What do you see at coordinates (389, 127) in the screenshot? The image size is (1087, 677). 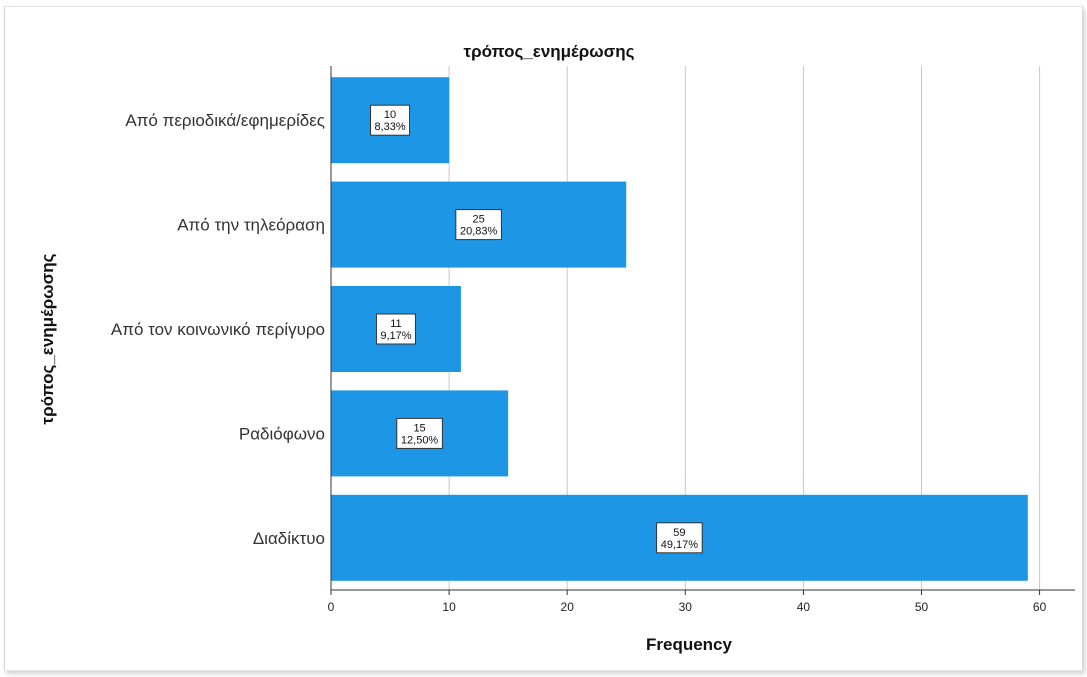 I see `data-label-percent: 8,33%` at bounding box center [389, 127].